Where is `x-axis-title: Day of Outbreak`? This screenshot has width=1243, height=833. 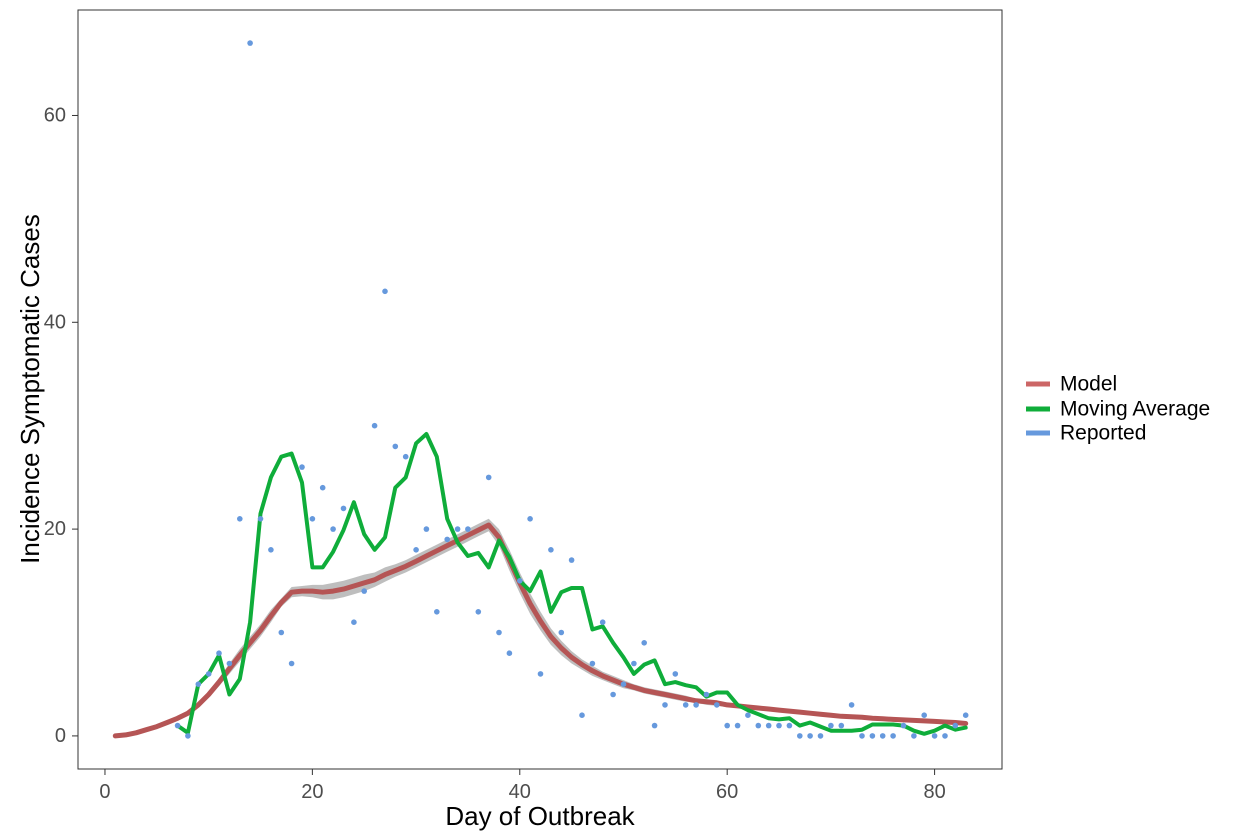
x-axis-title: Day of Outbreak is located at coordinates (540, 816).